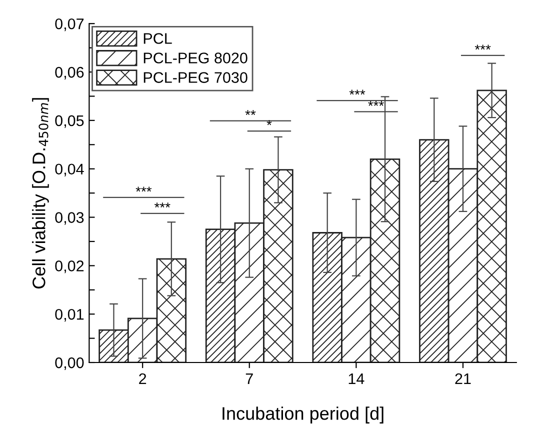 This screenshot has height=429, width=534. Describe the element at coordinates (249, 378) in the screenshot. I see `x-tick-label: 7` at that location.